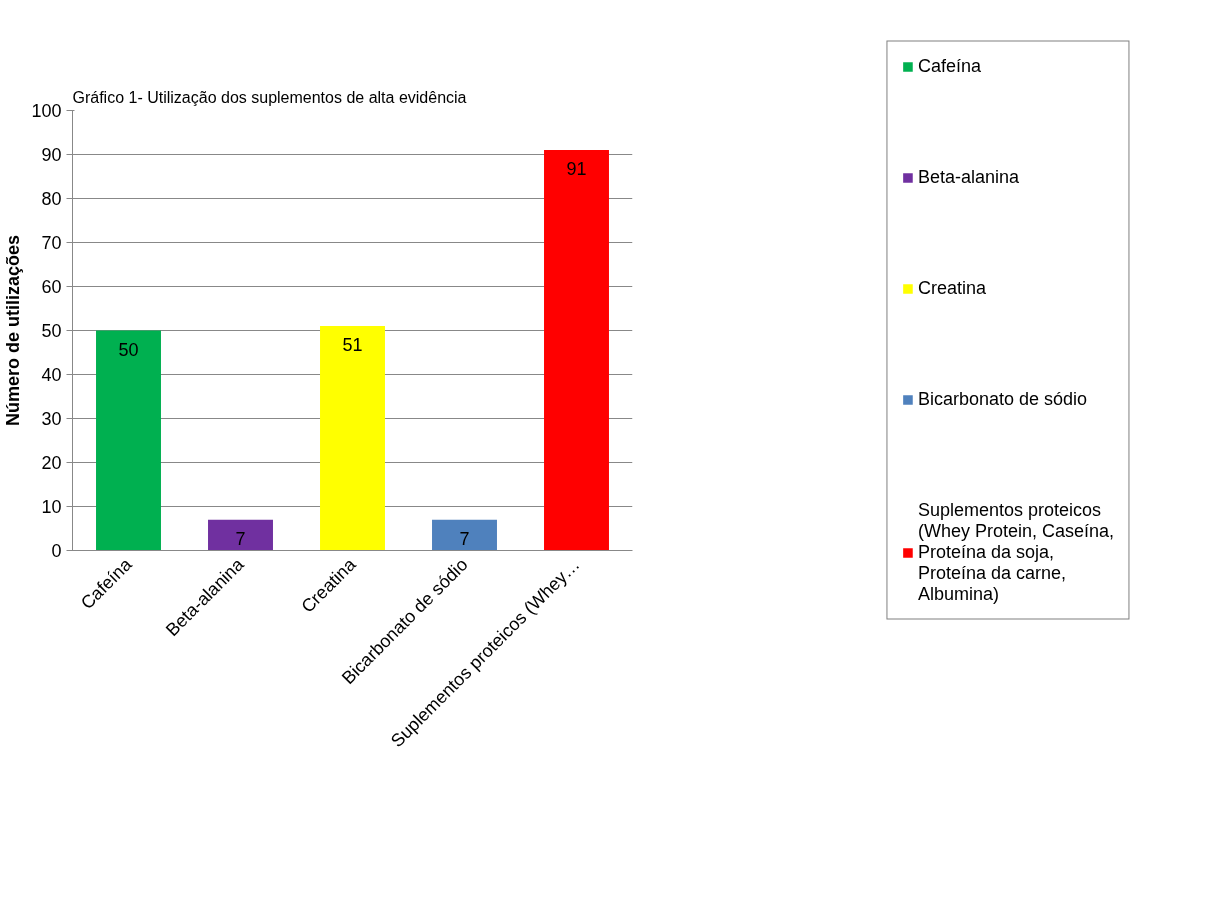  What do you see at coordinates (51, 507) in the screenshot?
I see `y-tick-label: 10` at bounding box center [51, 507].